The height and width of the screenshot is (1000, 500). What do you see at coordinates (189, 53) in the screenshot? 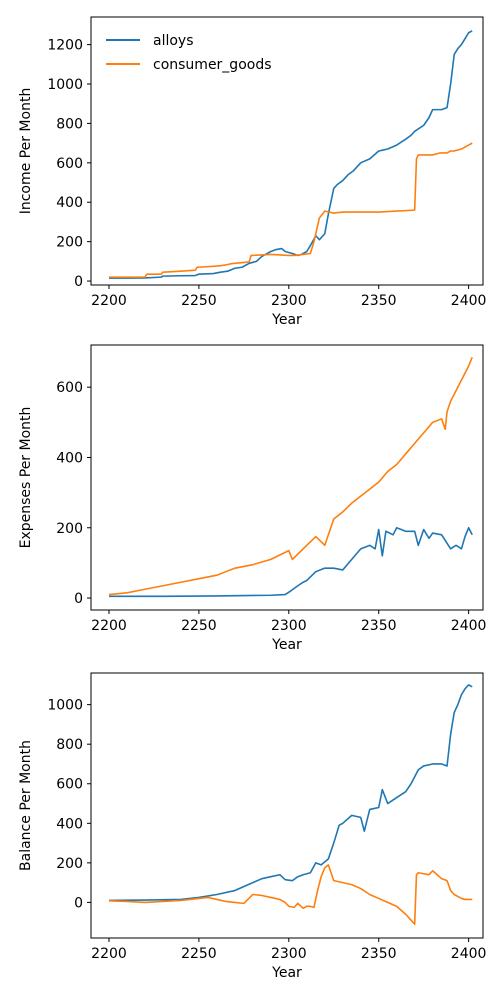
I see `legend: alloys consumer_goods` at bounding box center [189, 53].